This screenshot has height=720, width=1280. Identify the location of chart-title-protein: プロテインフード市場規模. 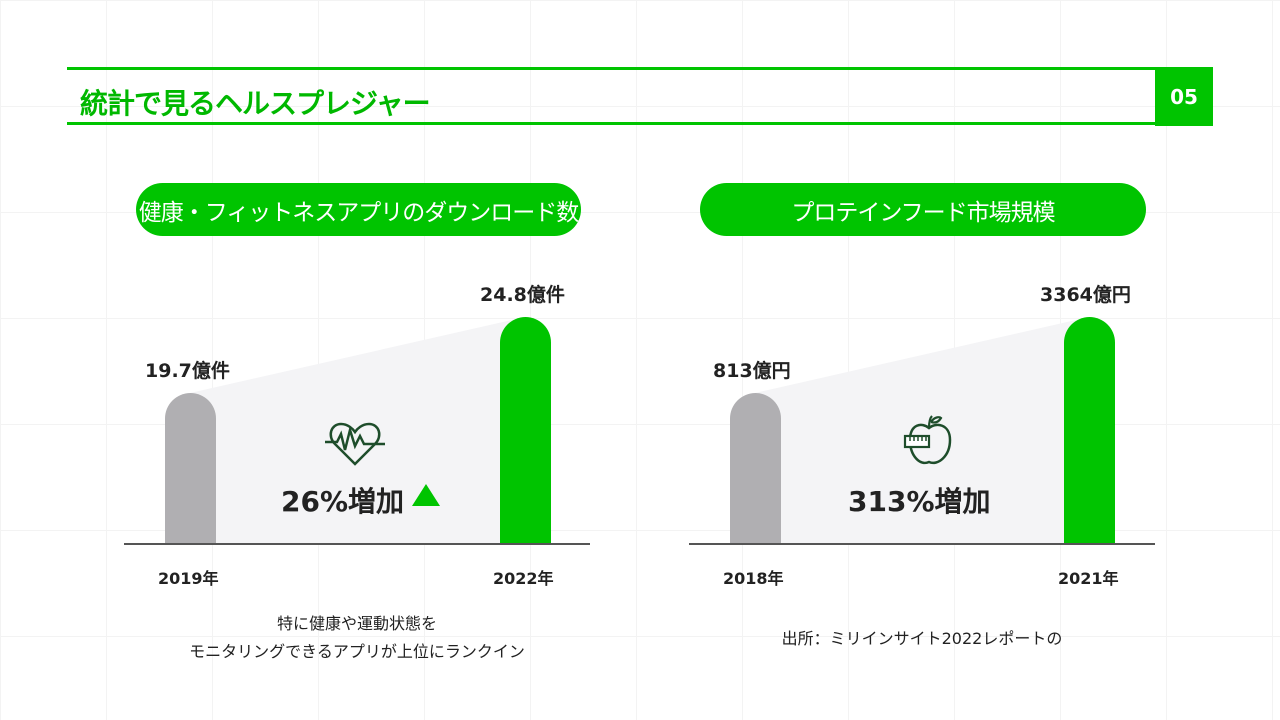
(923, 209).